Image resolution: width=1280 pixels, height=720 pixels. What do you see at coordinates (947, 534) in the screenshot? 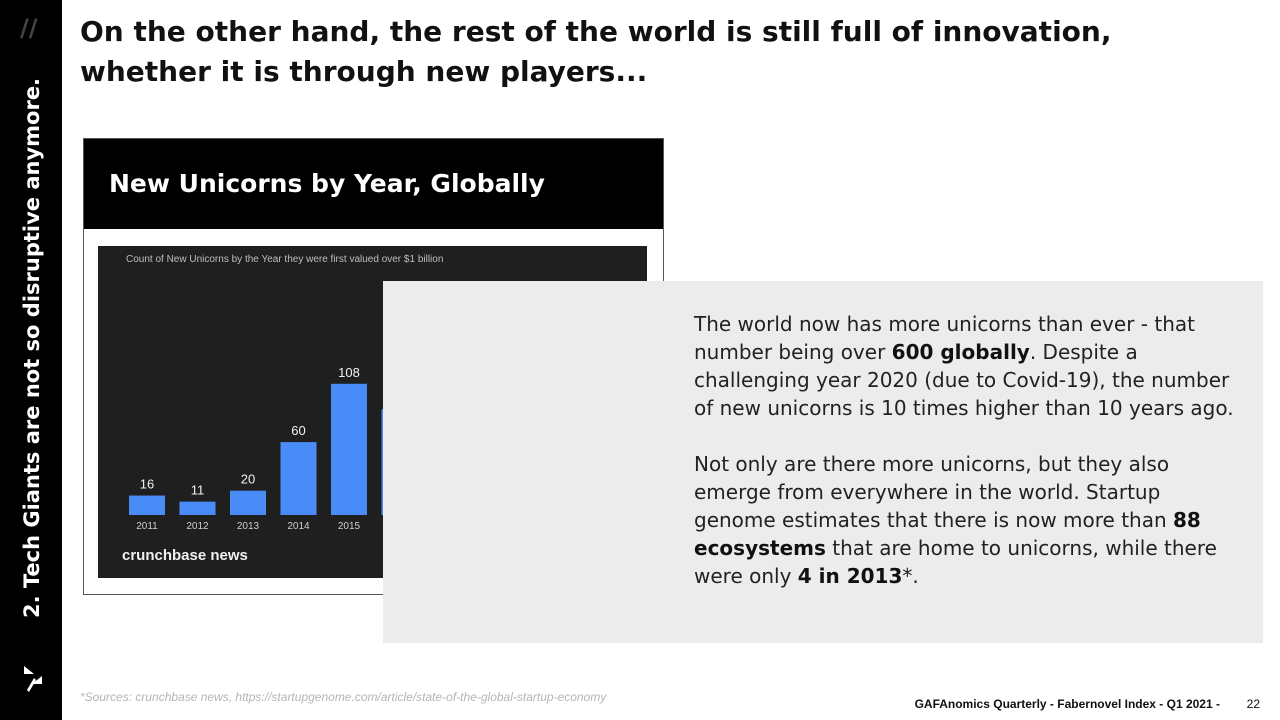
I see `highlight-text: 88 ecosystems` at bounding box center [947, 534].